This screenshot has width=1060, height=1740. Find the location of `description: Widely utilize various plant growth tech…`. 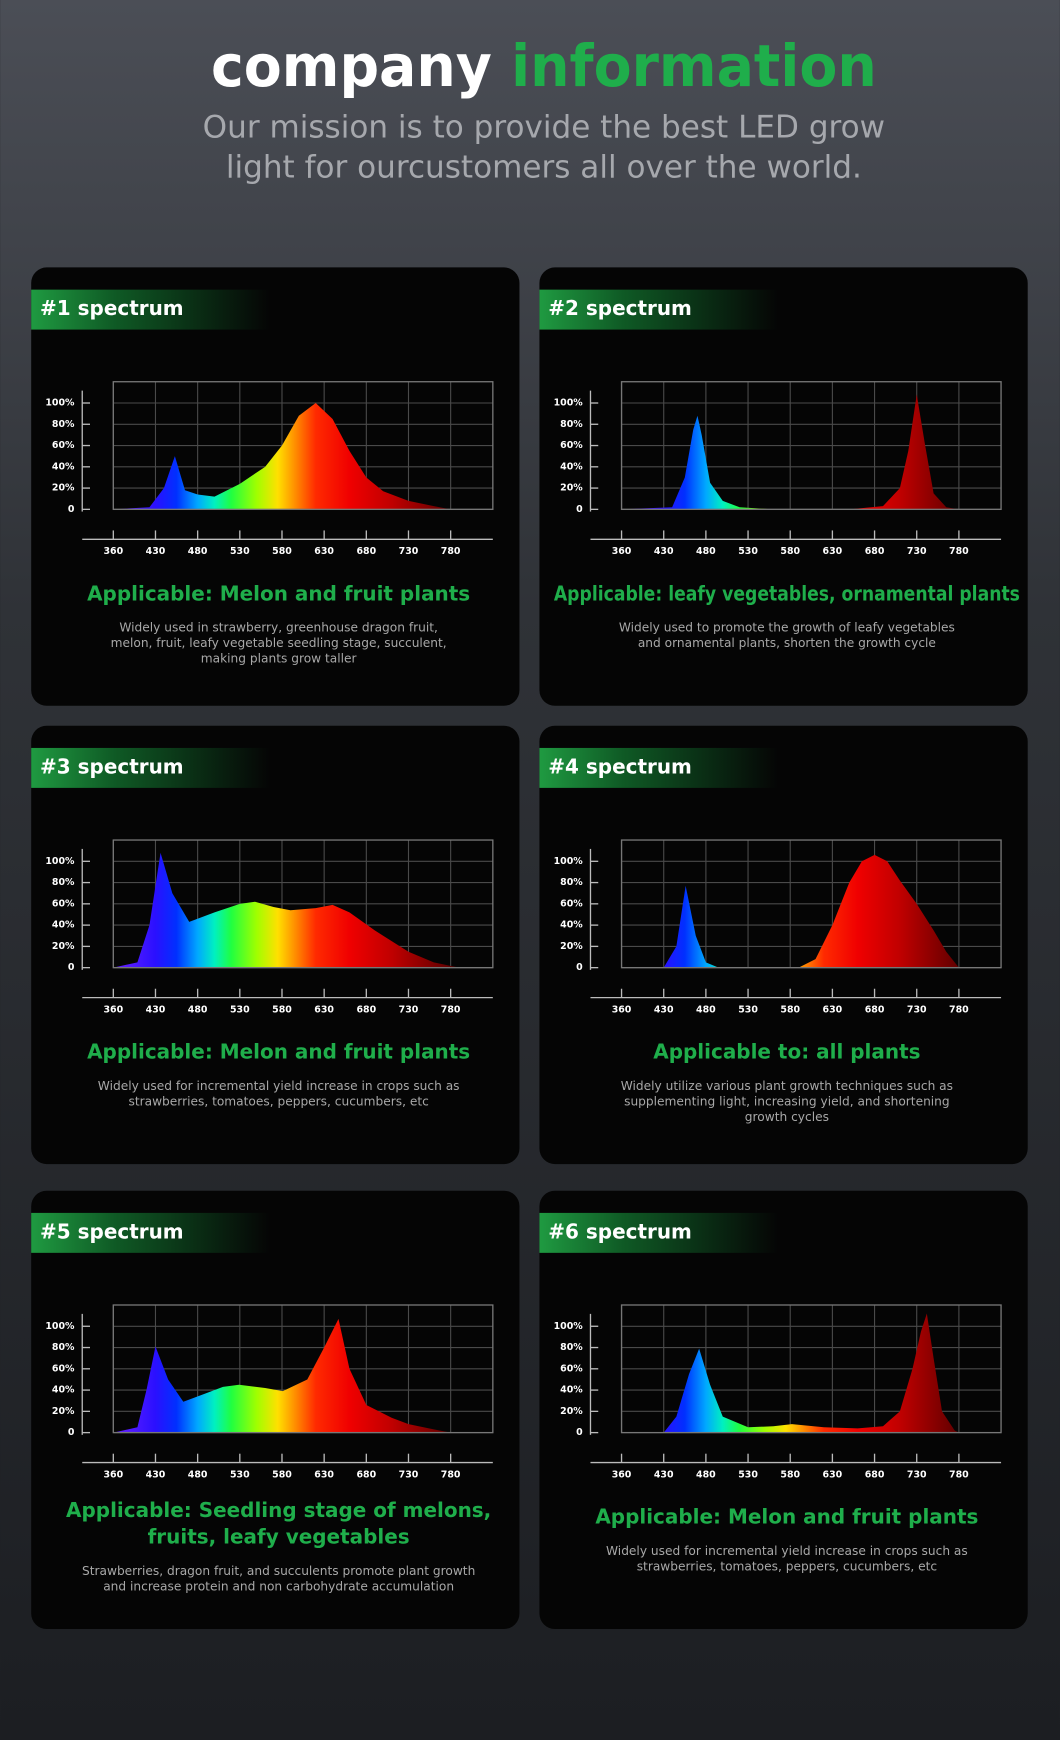

description: Widely utilize various plant growth tech… is located at coordinates (787, 1086).